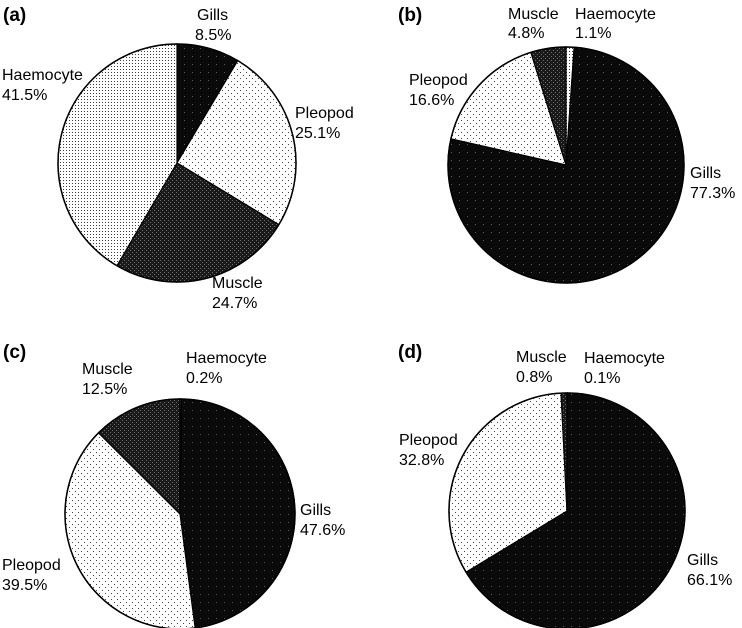 The width and height of the screenshot is (742, 628). What do you see at coordinates (705, 173) in the screenshot?
I see `slice-label-gills-b: Gills` at bounding box center [705, 173].